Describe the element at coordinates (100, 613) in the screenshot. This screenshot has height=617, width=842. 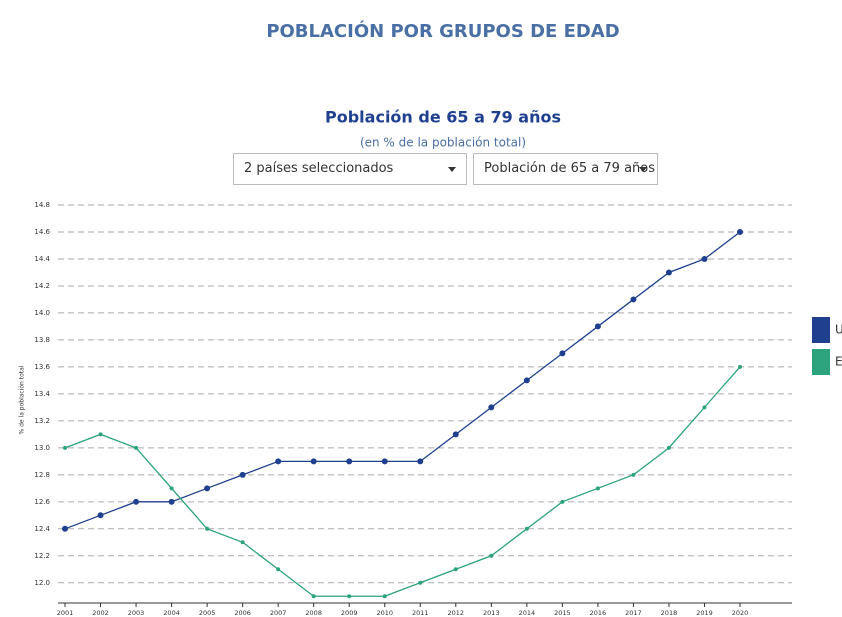
I see `x-tick-label: 2002` at that location.